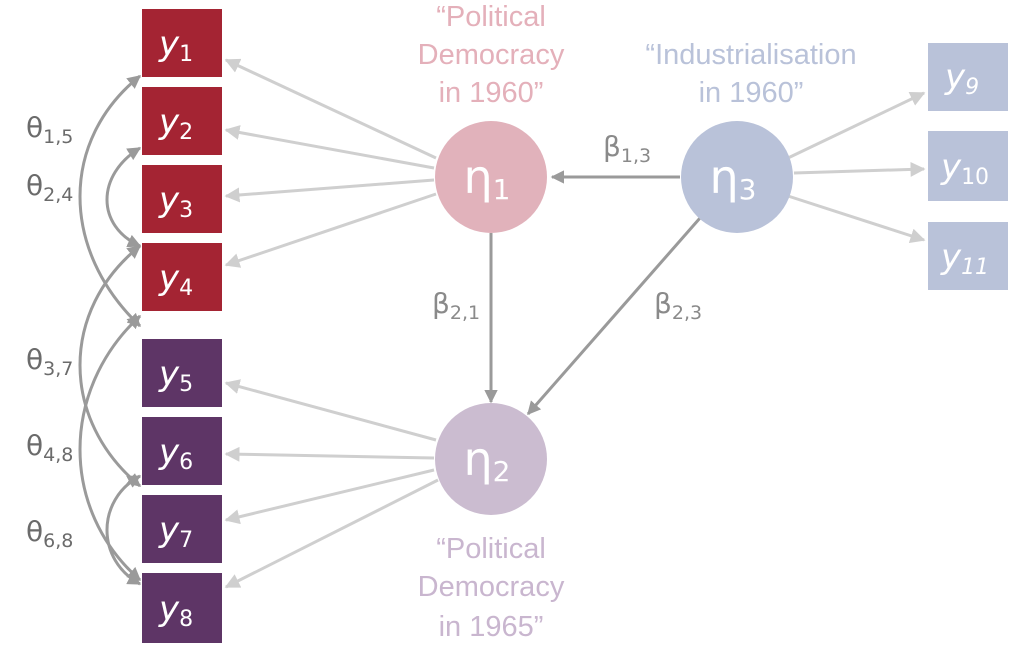  What do you see at coordinates (123, 197) in the screenshot?
I see `cov-y2-y4` at bounding box center [123, 197].